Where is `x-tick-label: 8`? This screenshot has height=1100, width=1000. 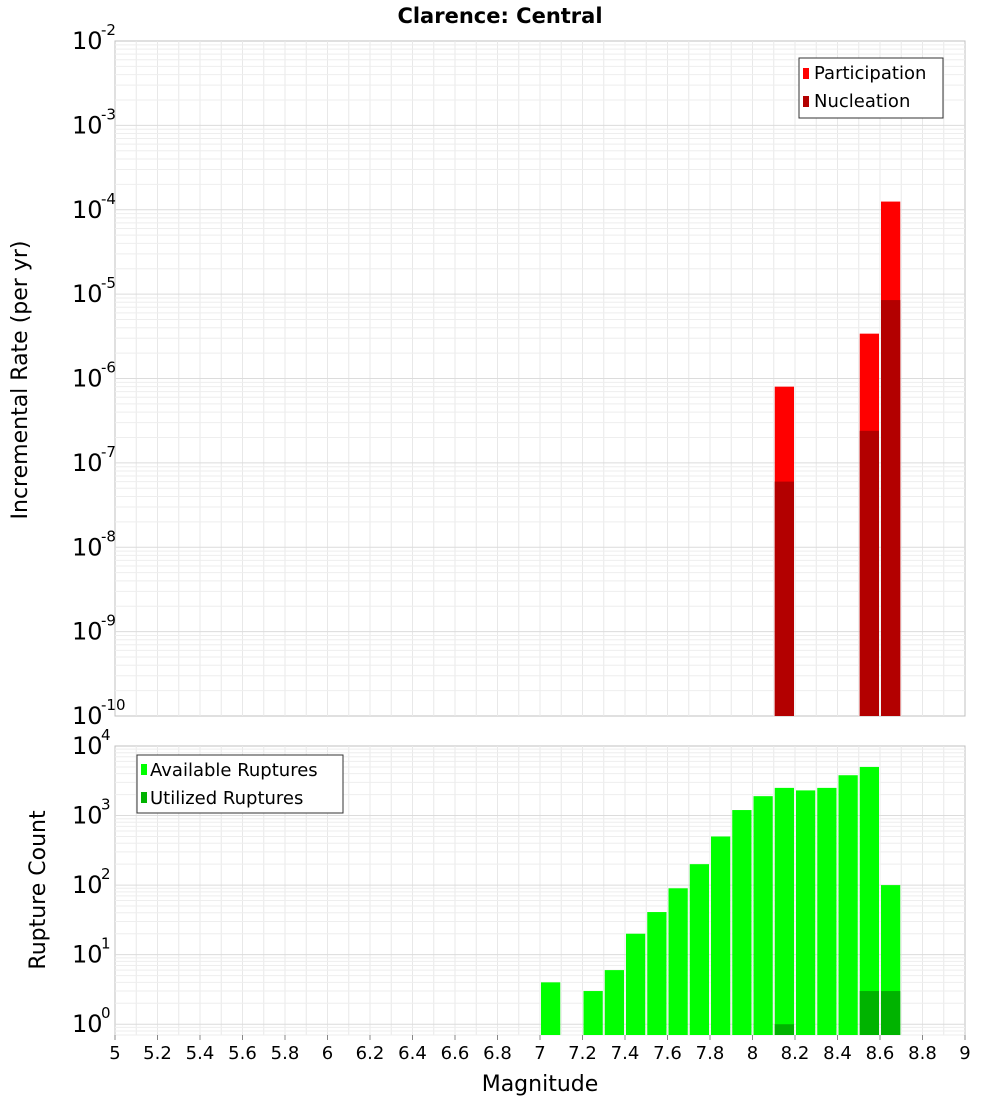
x-tick-label: 8 is located at coordinates (752, 1053).